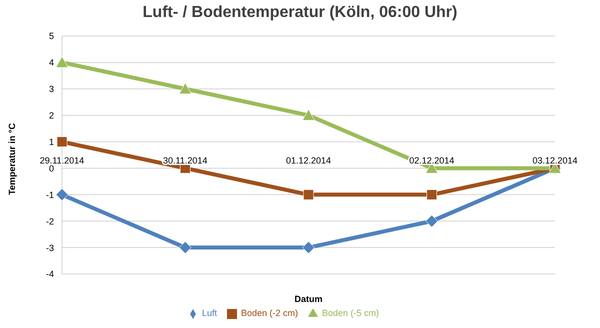 The height and width of the screenshot is (328, 600). I want to click on x-tick-label: 29.11.2014, so click(62, 161).